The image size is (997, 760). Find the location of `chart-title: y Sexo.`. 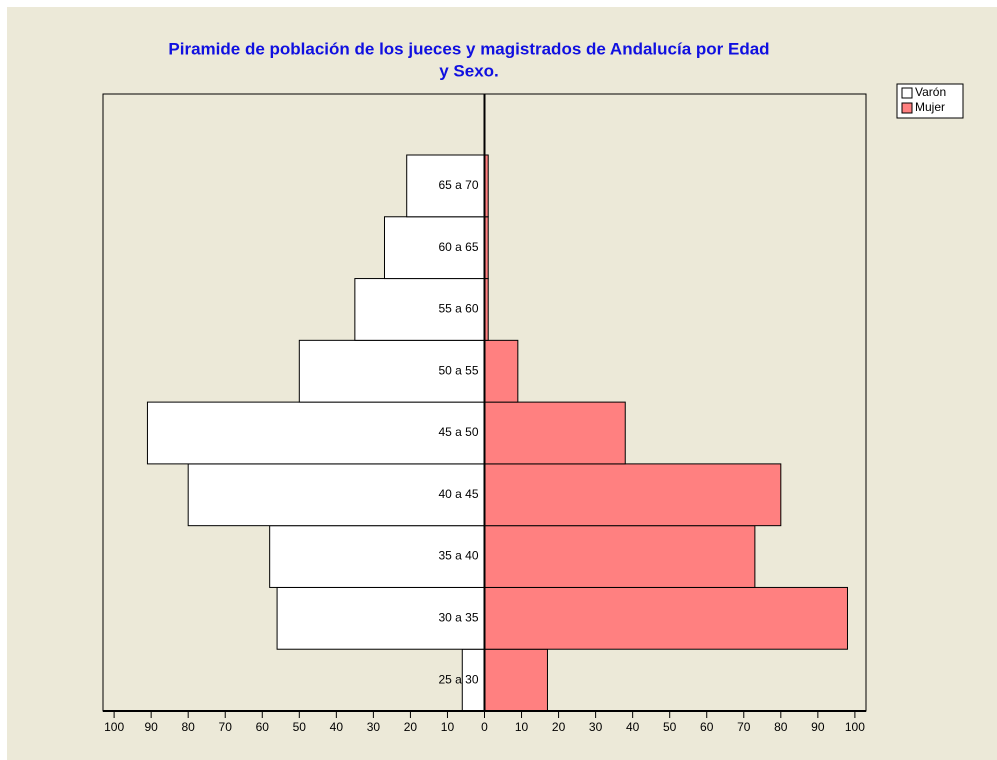

chart-title: y Sexo. is located at coordinates (469, 70).